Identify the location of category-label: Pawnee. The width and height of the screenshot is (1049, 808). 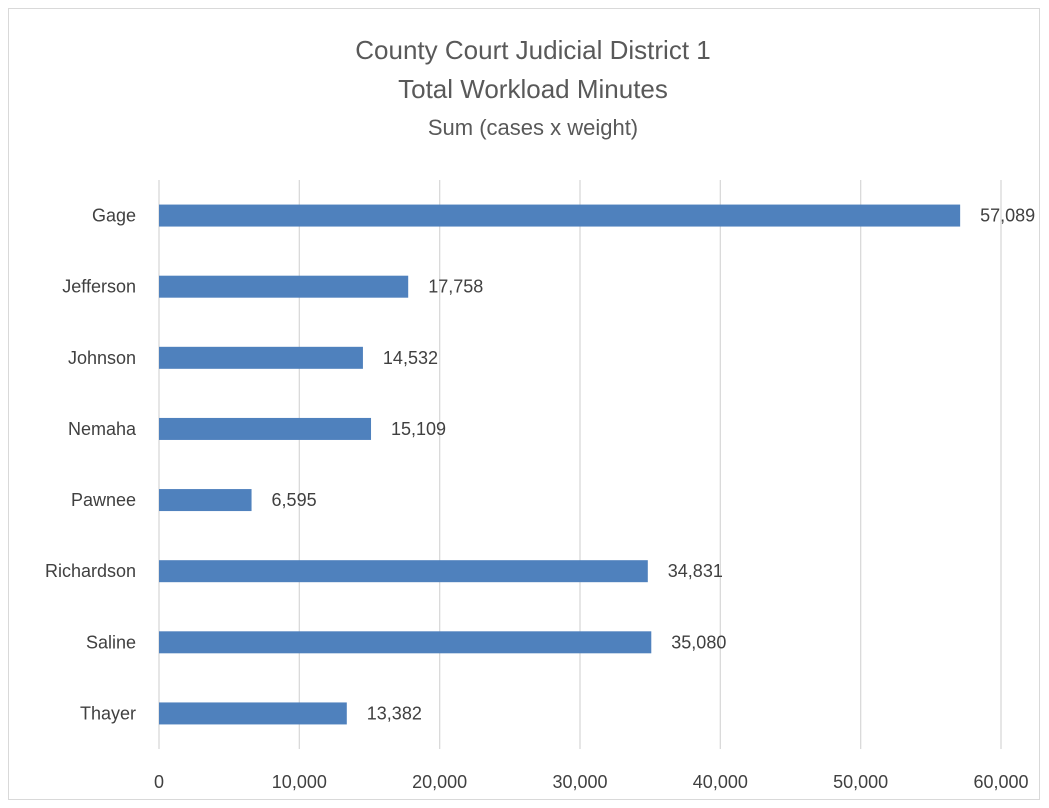
(103, 500).